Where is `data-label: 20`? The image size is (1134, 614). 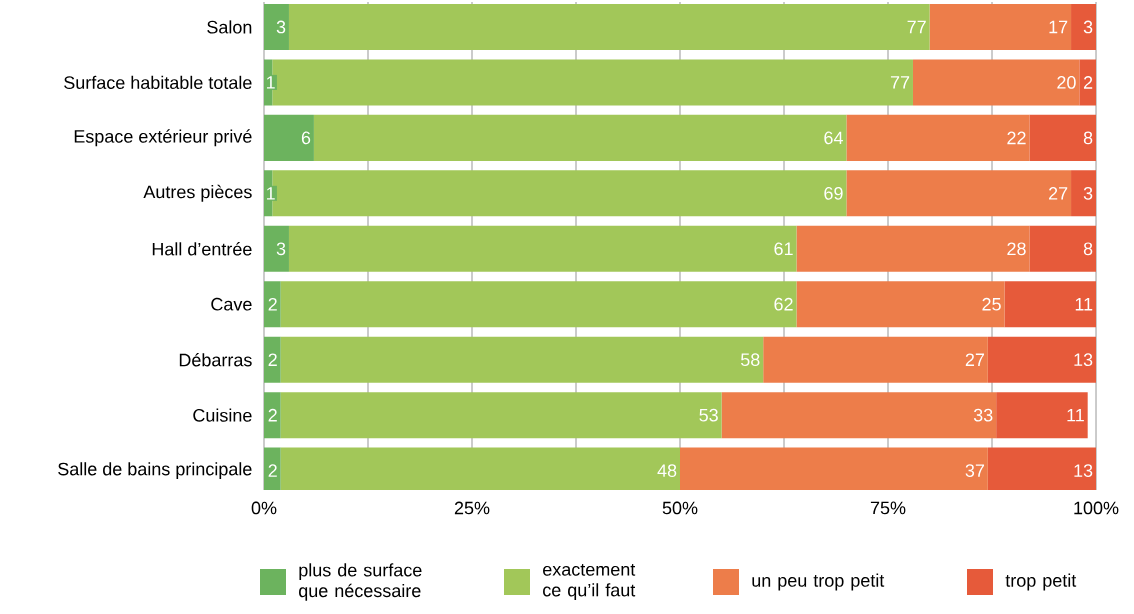
data-label: 20 is located at coordinates (1066, 82).